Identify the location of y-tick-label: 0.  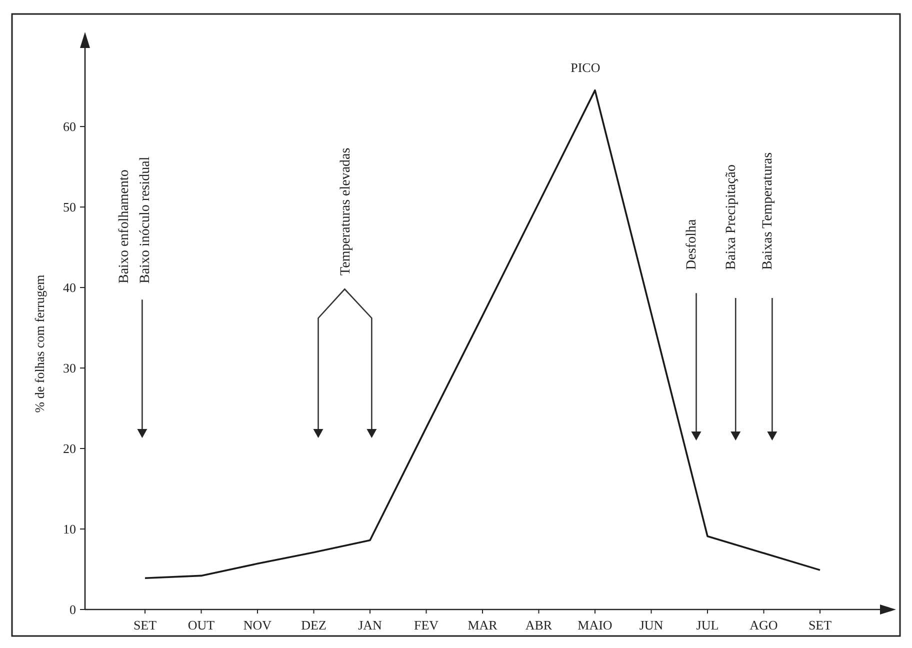
(73, 610).